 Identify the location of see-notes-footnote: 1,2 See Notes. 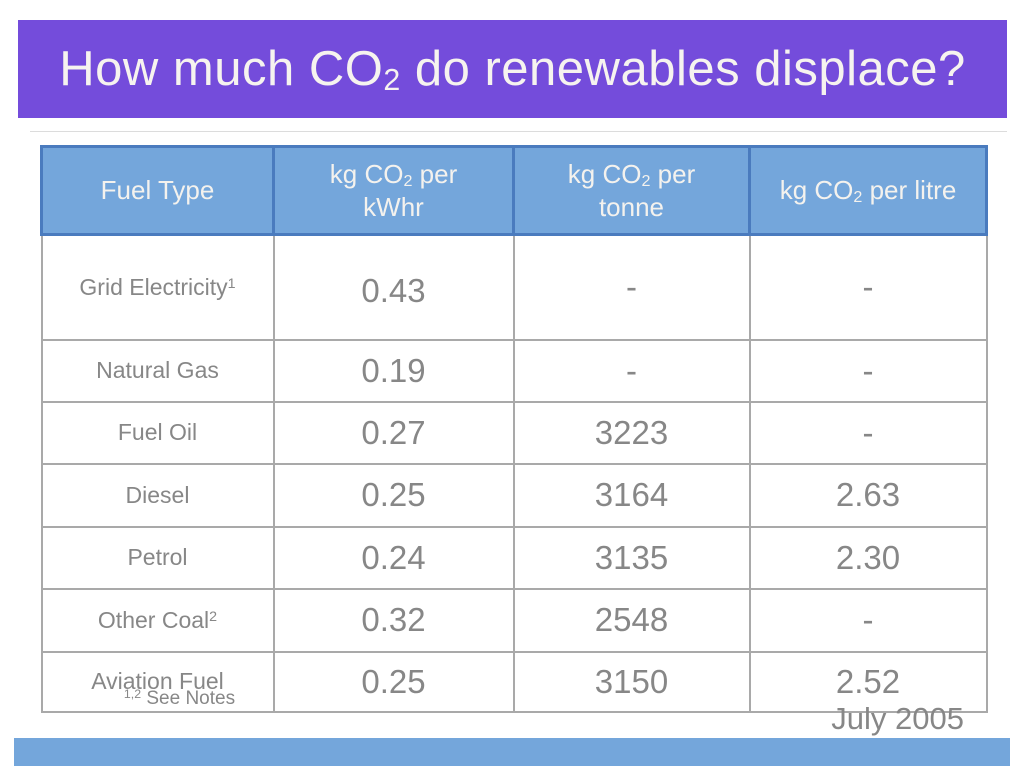
(179, 698).